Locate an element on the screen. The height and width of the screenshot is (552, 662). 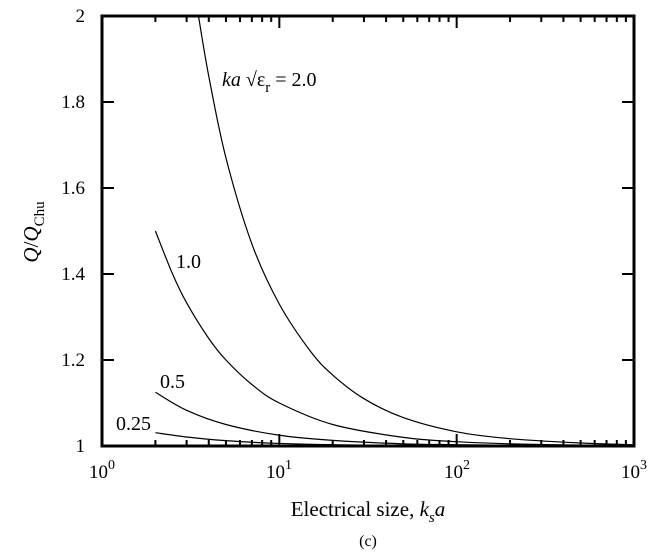
y-tick-label: 2 is located at coordinates (81, 16).